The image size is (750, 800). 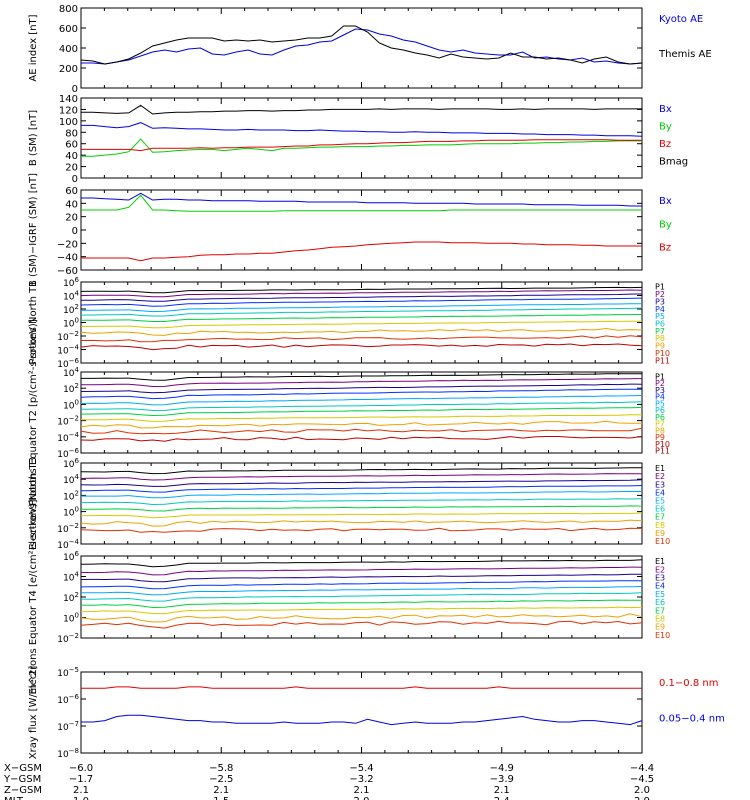 I want to click on x-axis-value: −5.8, so click(x=221, y=768).